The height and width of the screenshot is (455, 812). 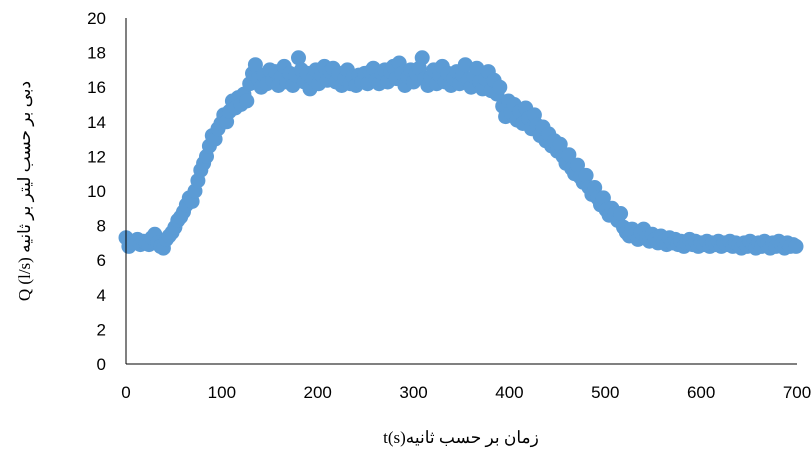 I want to click on y-tick-label: 18, so click(x=96, y=53).